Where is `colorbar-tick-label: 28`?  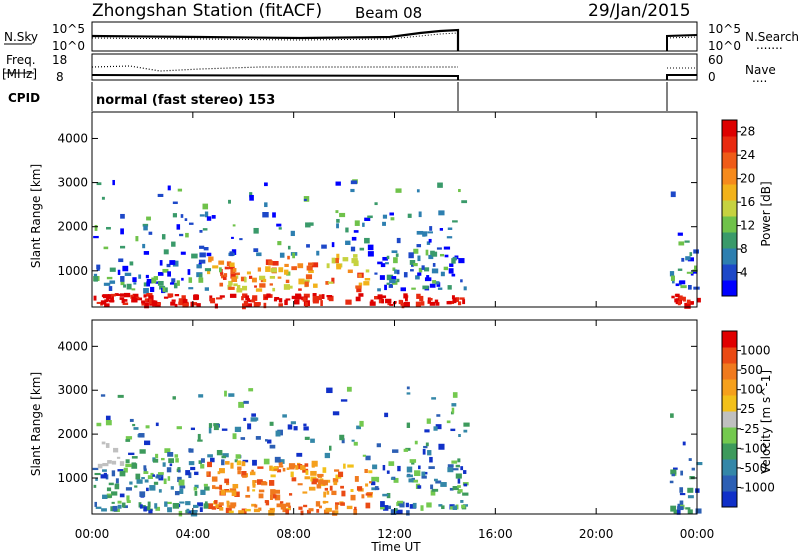 colorbar-tick-label: 28 is located at coordinates (747, 132).